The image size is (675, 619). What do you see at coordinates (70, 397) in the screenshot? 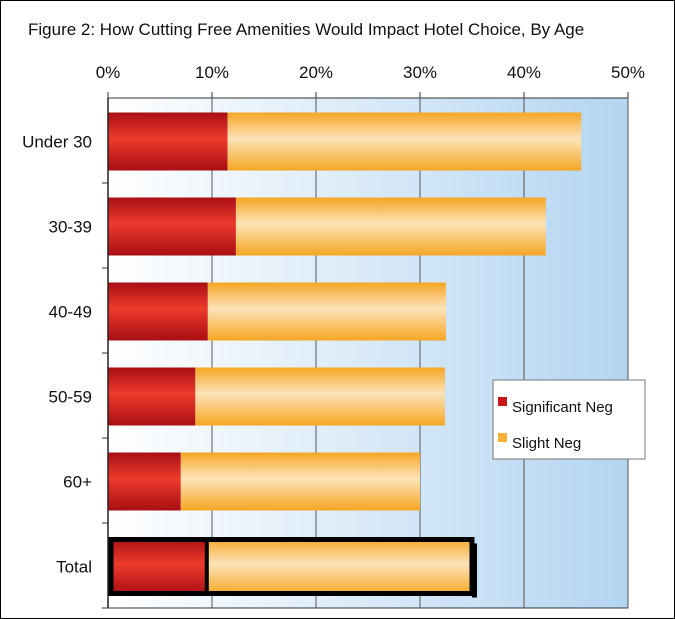
I see `category-label: 50-59` at bounding box center [70, 397].